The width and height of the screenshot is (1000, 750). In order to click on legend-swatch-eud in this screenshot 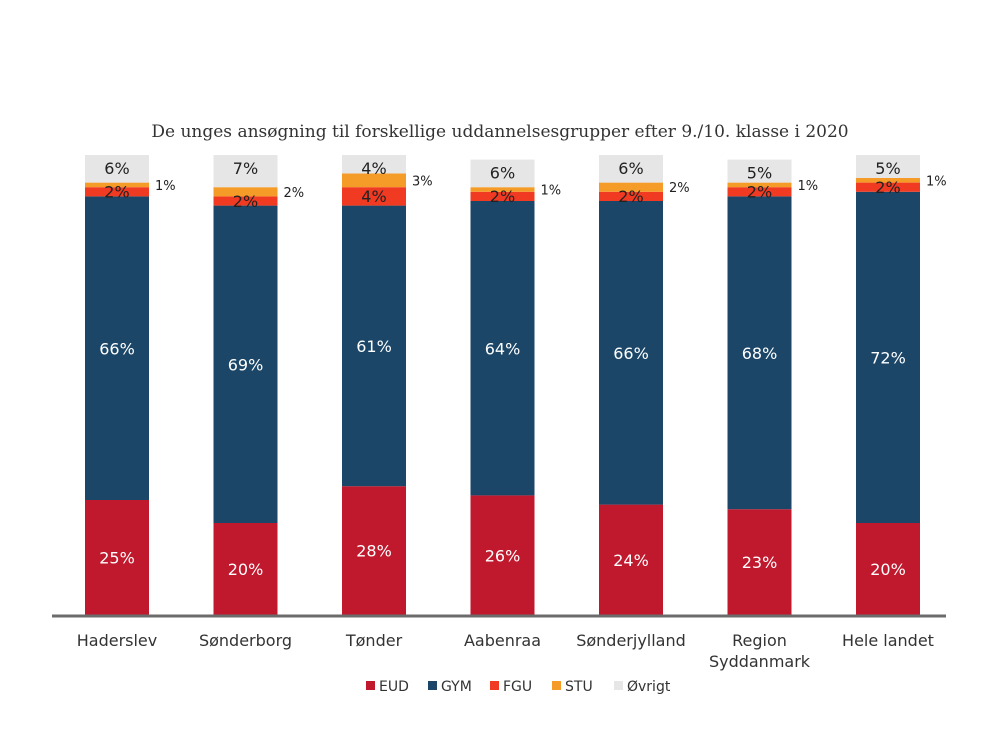, I will do `click(370, 685)`.